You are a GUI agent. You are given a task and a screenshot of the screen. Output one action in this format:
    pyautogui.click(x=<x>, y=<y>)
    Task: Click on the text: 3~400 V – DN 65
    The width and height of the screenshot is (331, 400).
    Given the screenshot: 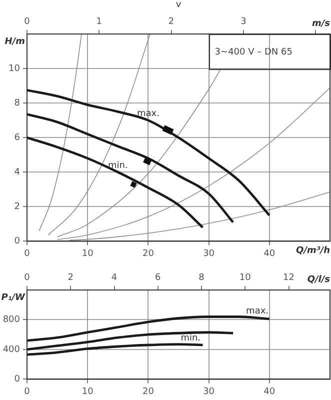 What is the action you would take?
    pyautogui.click(x=253, y=52)
    